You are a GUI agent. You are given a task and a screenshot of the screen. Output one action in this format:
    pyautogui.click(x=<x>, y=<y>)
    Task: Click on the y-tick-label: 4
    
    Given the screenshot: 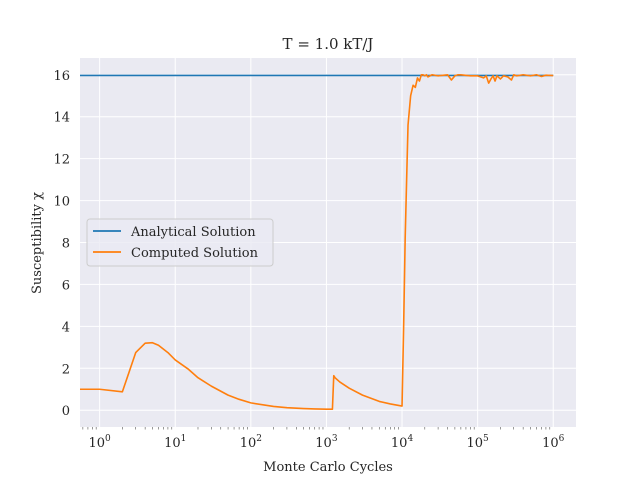 What is the action you would take?
    pyautogui.click(x=66, y=327)
    